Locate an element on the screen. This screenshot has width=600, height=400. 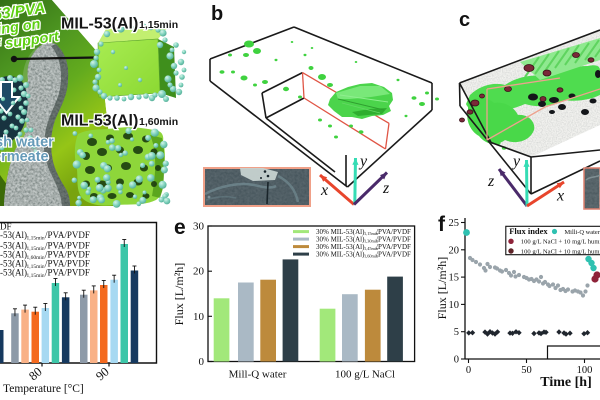
svg-text: 25 is located at coordinates (454, 223).